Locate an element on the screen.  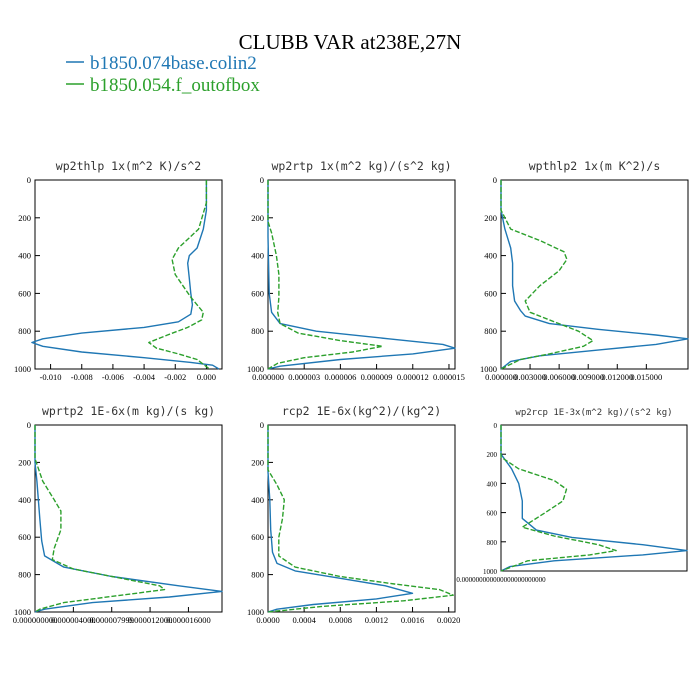
x-tick-label: 0.015000 is located at coordinates (646, 377).